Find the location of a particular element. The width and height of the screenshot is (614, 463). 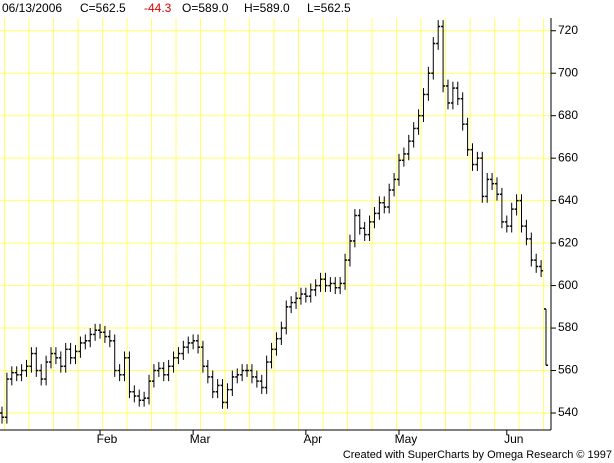

x-tick-label: Feb is located at coordinates (107, 439).